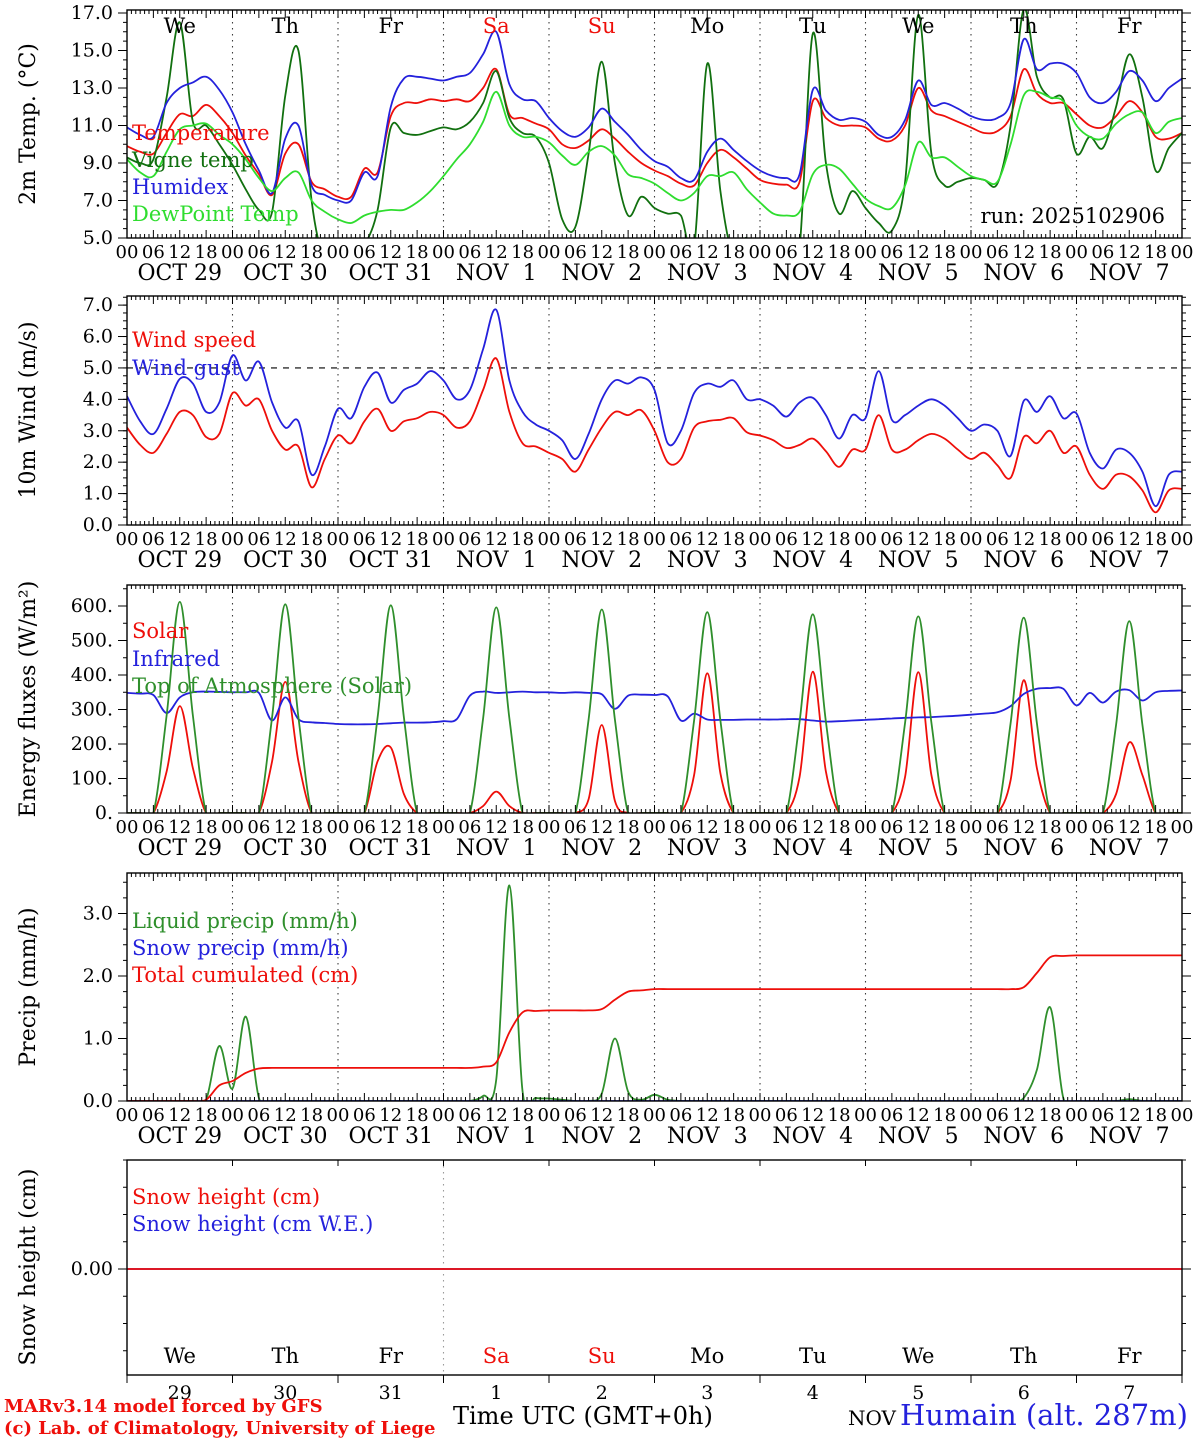  I want to click on day-name-label: Tu, so click(813, 1356).